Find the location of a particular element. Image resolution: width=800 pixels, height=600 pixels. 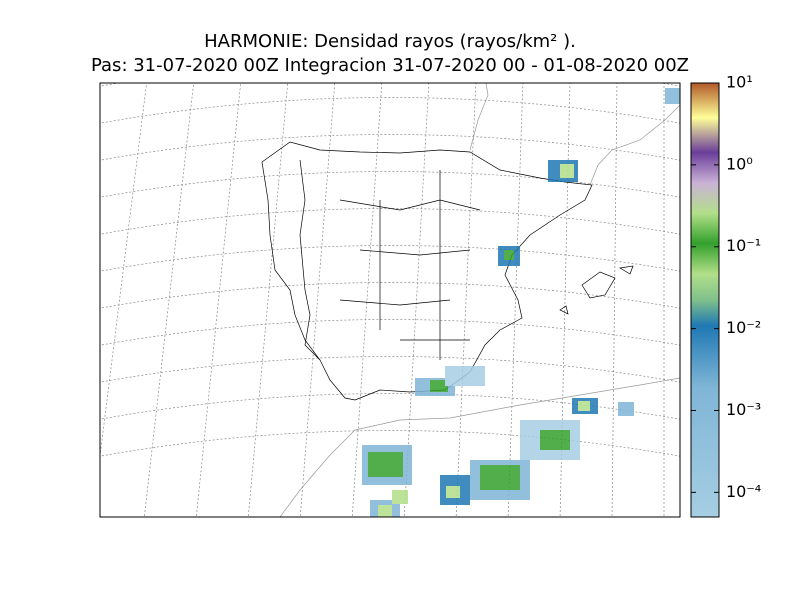

colorbar-tick-label: 10¹ is located at coordinates (739, 82).